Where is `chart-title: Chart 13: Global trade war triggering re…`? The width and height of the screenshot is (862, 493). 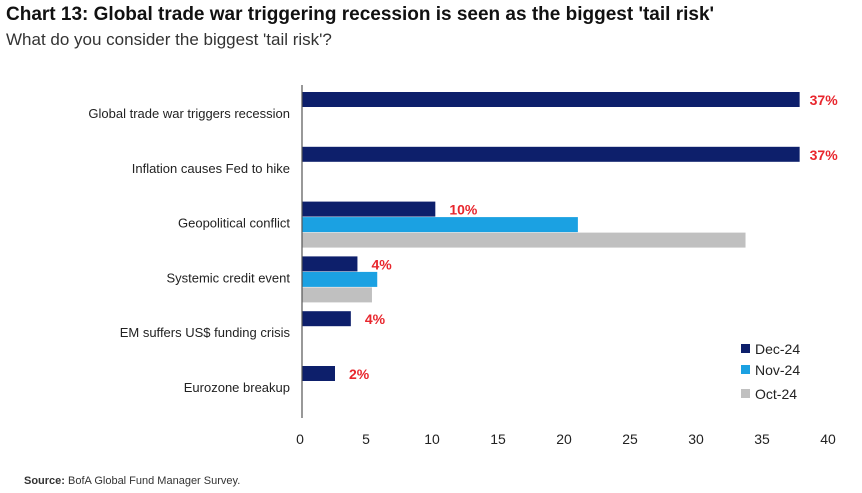 chart-title: Chart 13: Global trade war triggering re… is located at coordinates (360, 14).